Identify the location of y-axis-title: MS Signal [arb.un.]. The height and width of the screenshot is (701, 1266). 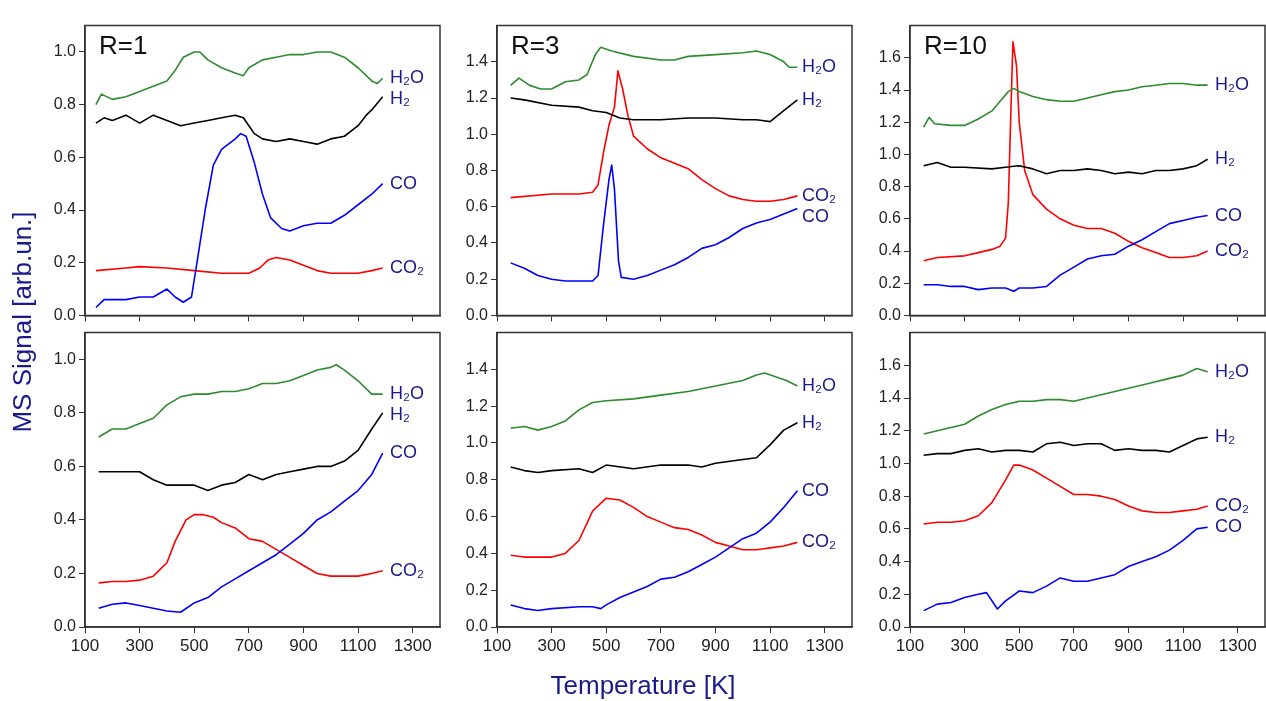
(22, 322).